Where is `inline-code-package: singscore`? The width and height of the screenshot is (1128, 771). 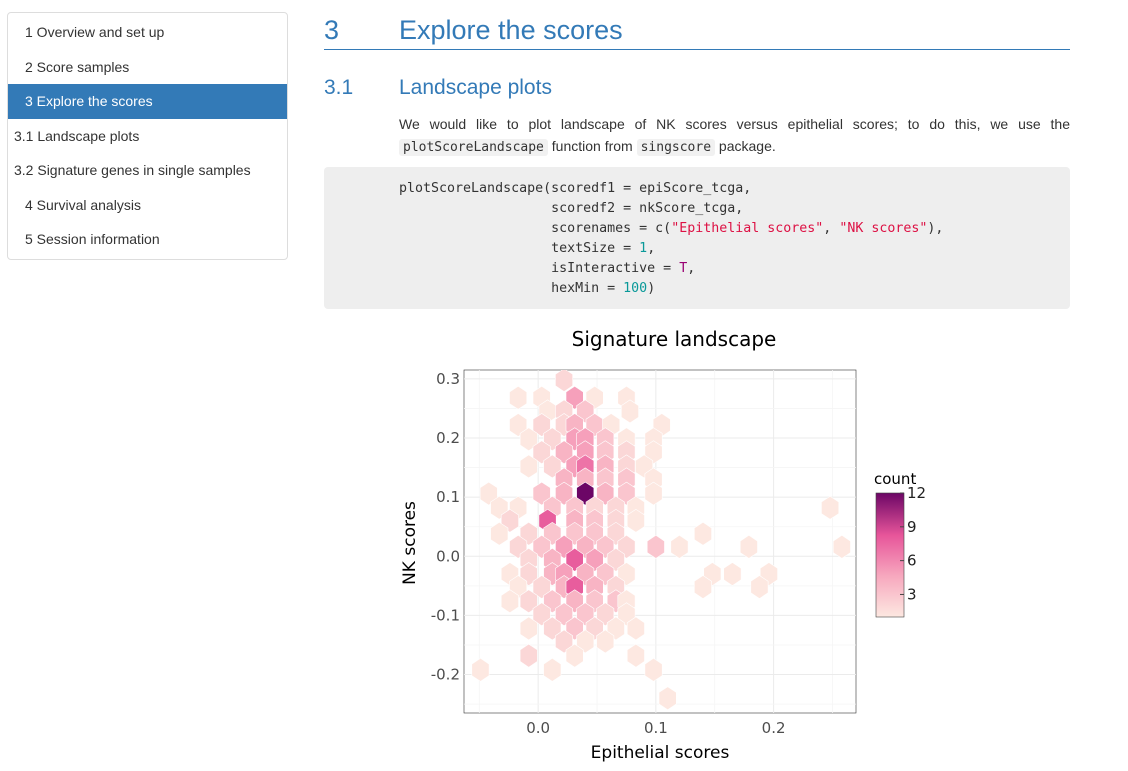 inline-code-package: singscore is located at coordinates (676, 147).